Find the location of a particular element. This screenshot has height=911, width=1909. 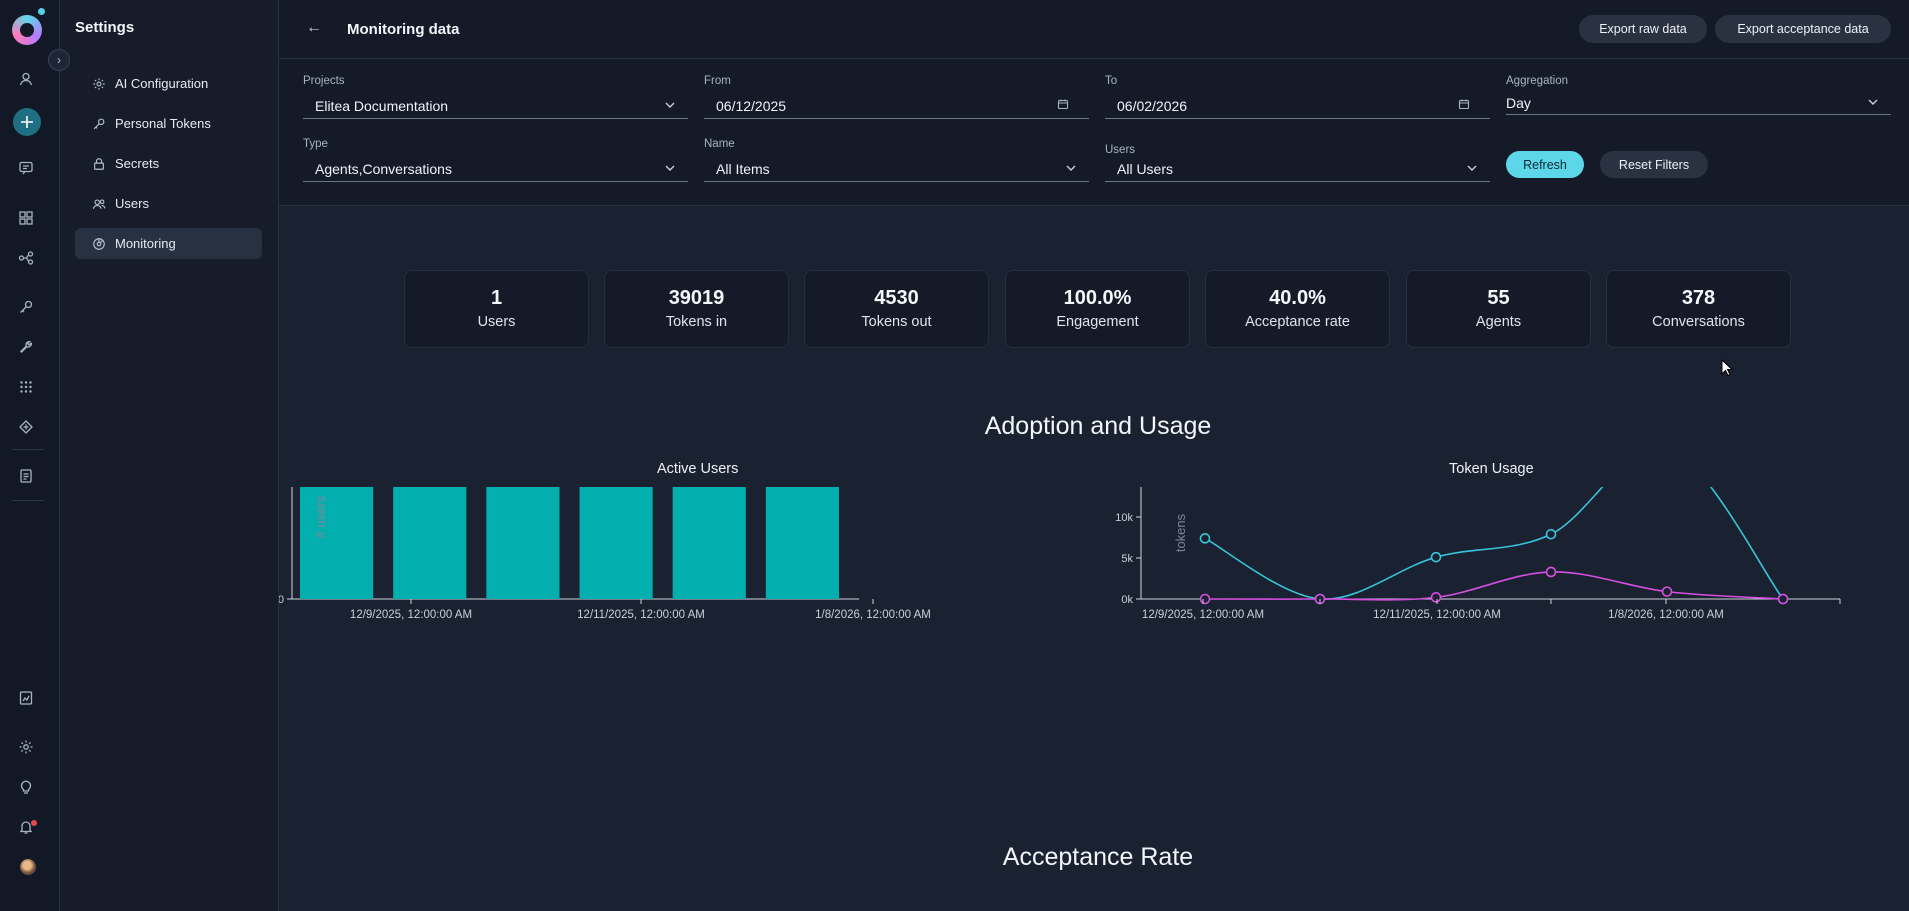

report-icon is located at coordinates (26, 698).